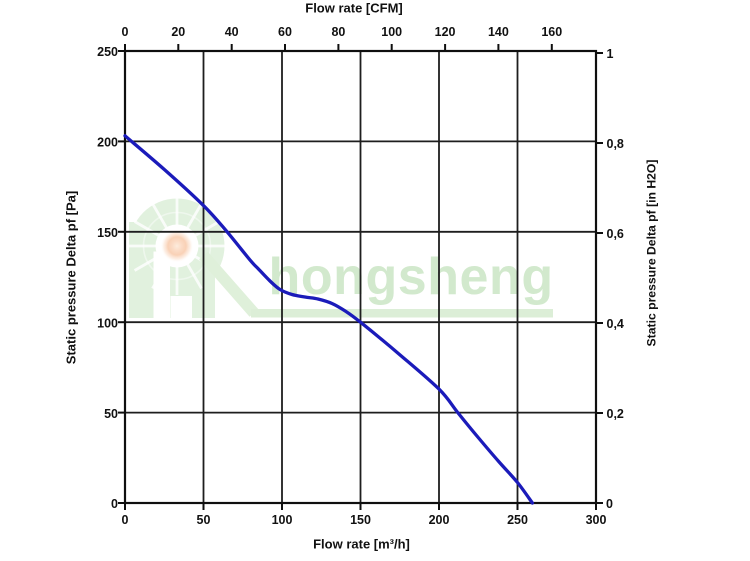  I want to click on svg-text: 0,6, so click(615, 234).